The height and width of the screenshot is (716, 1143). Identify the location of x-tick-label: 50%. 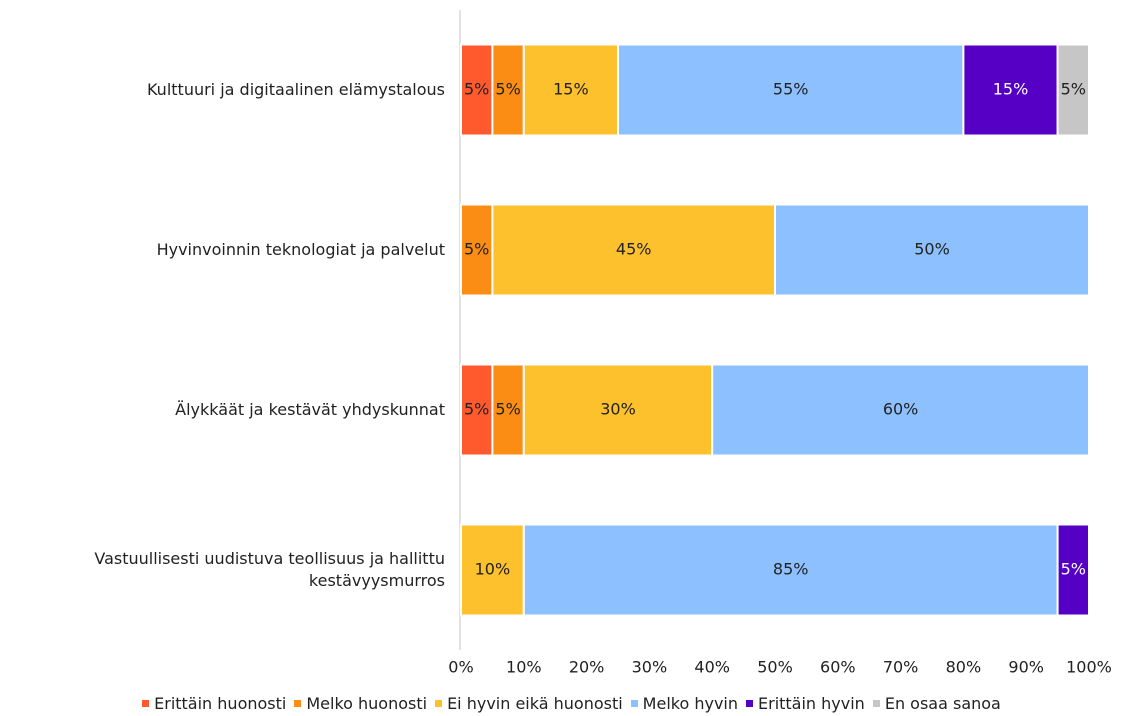
(775, 667).